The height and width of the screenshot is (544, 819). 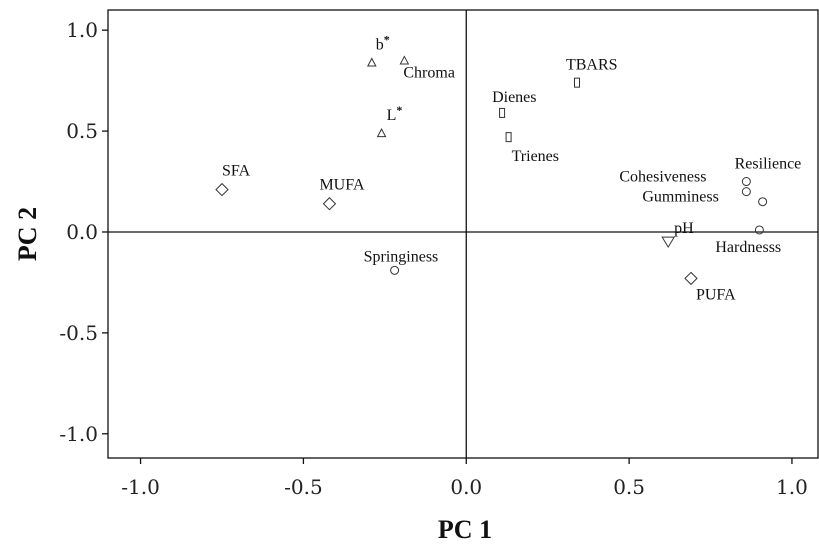 I want to click on point-label-text: SFA, so click(x=236, y=171).